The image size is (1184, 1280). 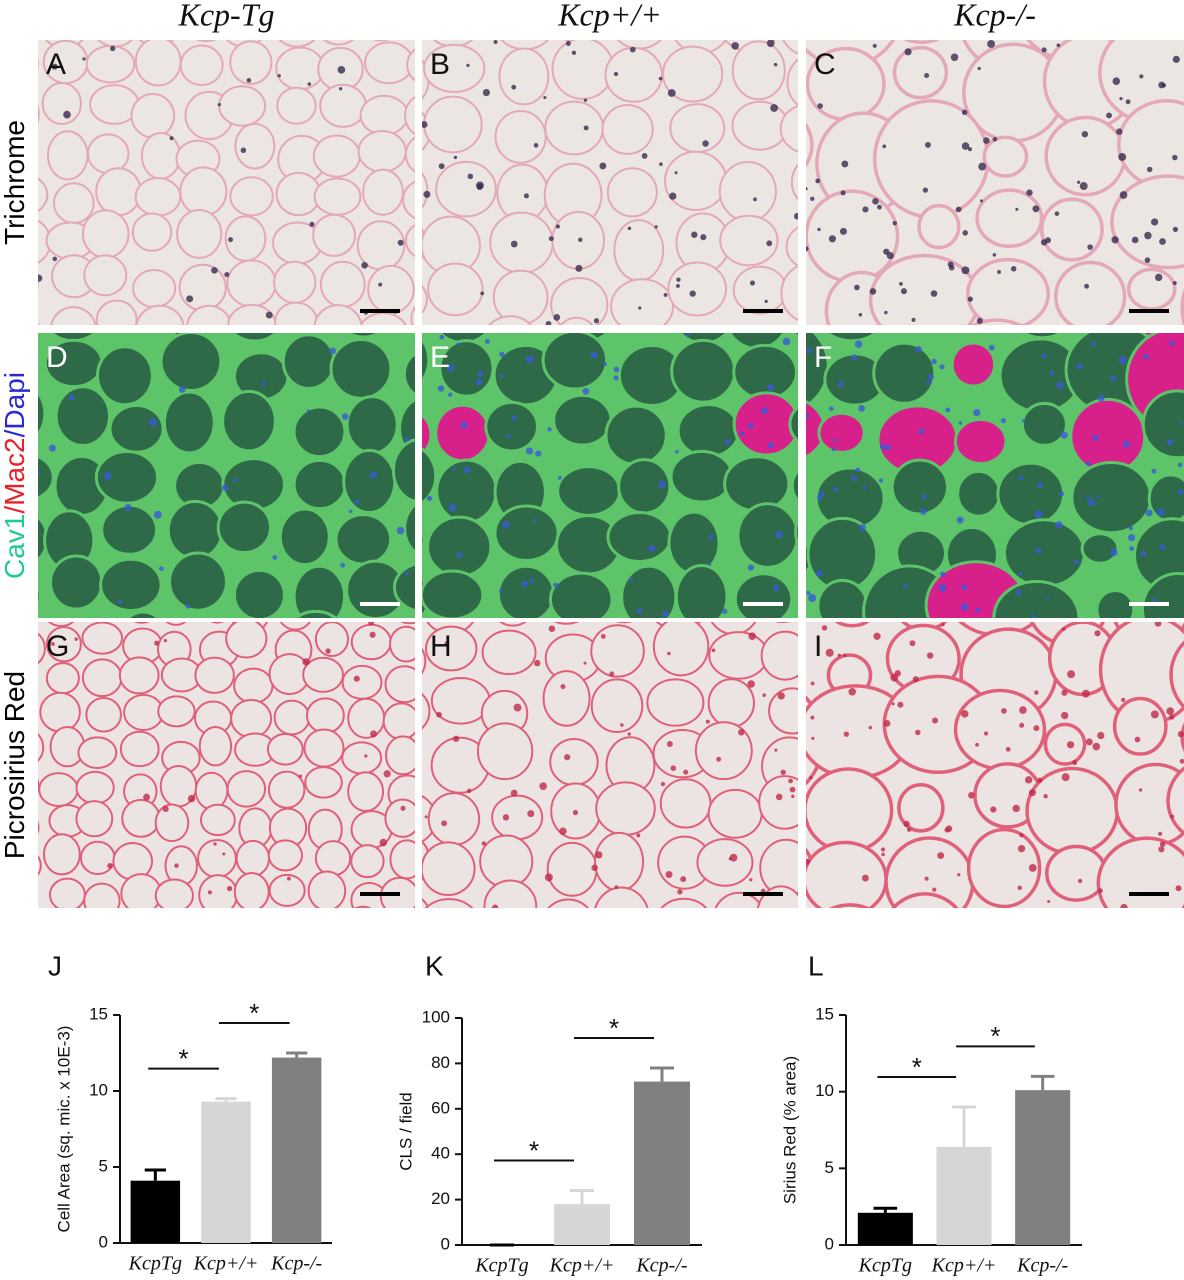 What do you see at coordinates (824, 1090) in the screenshot?
I see `y-tick-label: 10` at bounding box center [824, 1090].